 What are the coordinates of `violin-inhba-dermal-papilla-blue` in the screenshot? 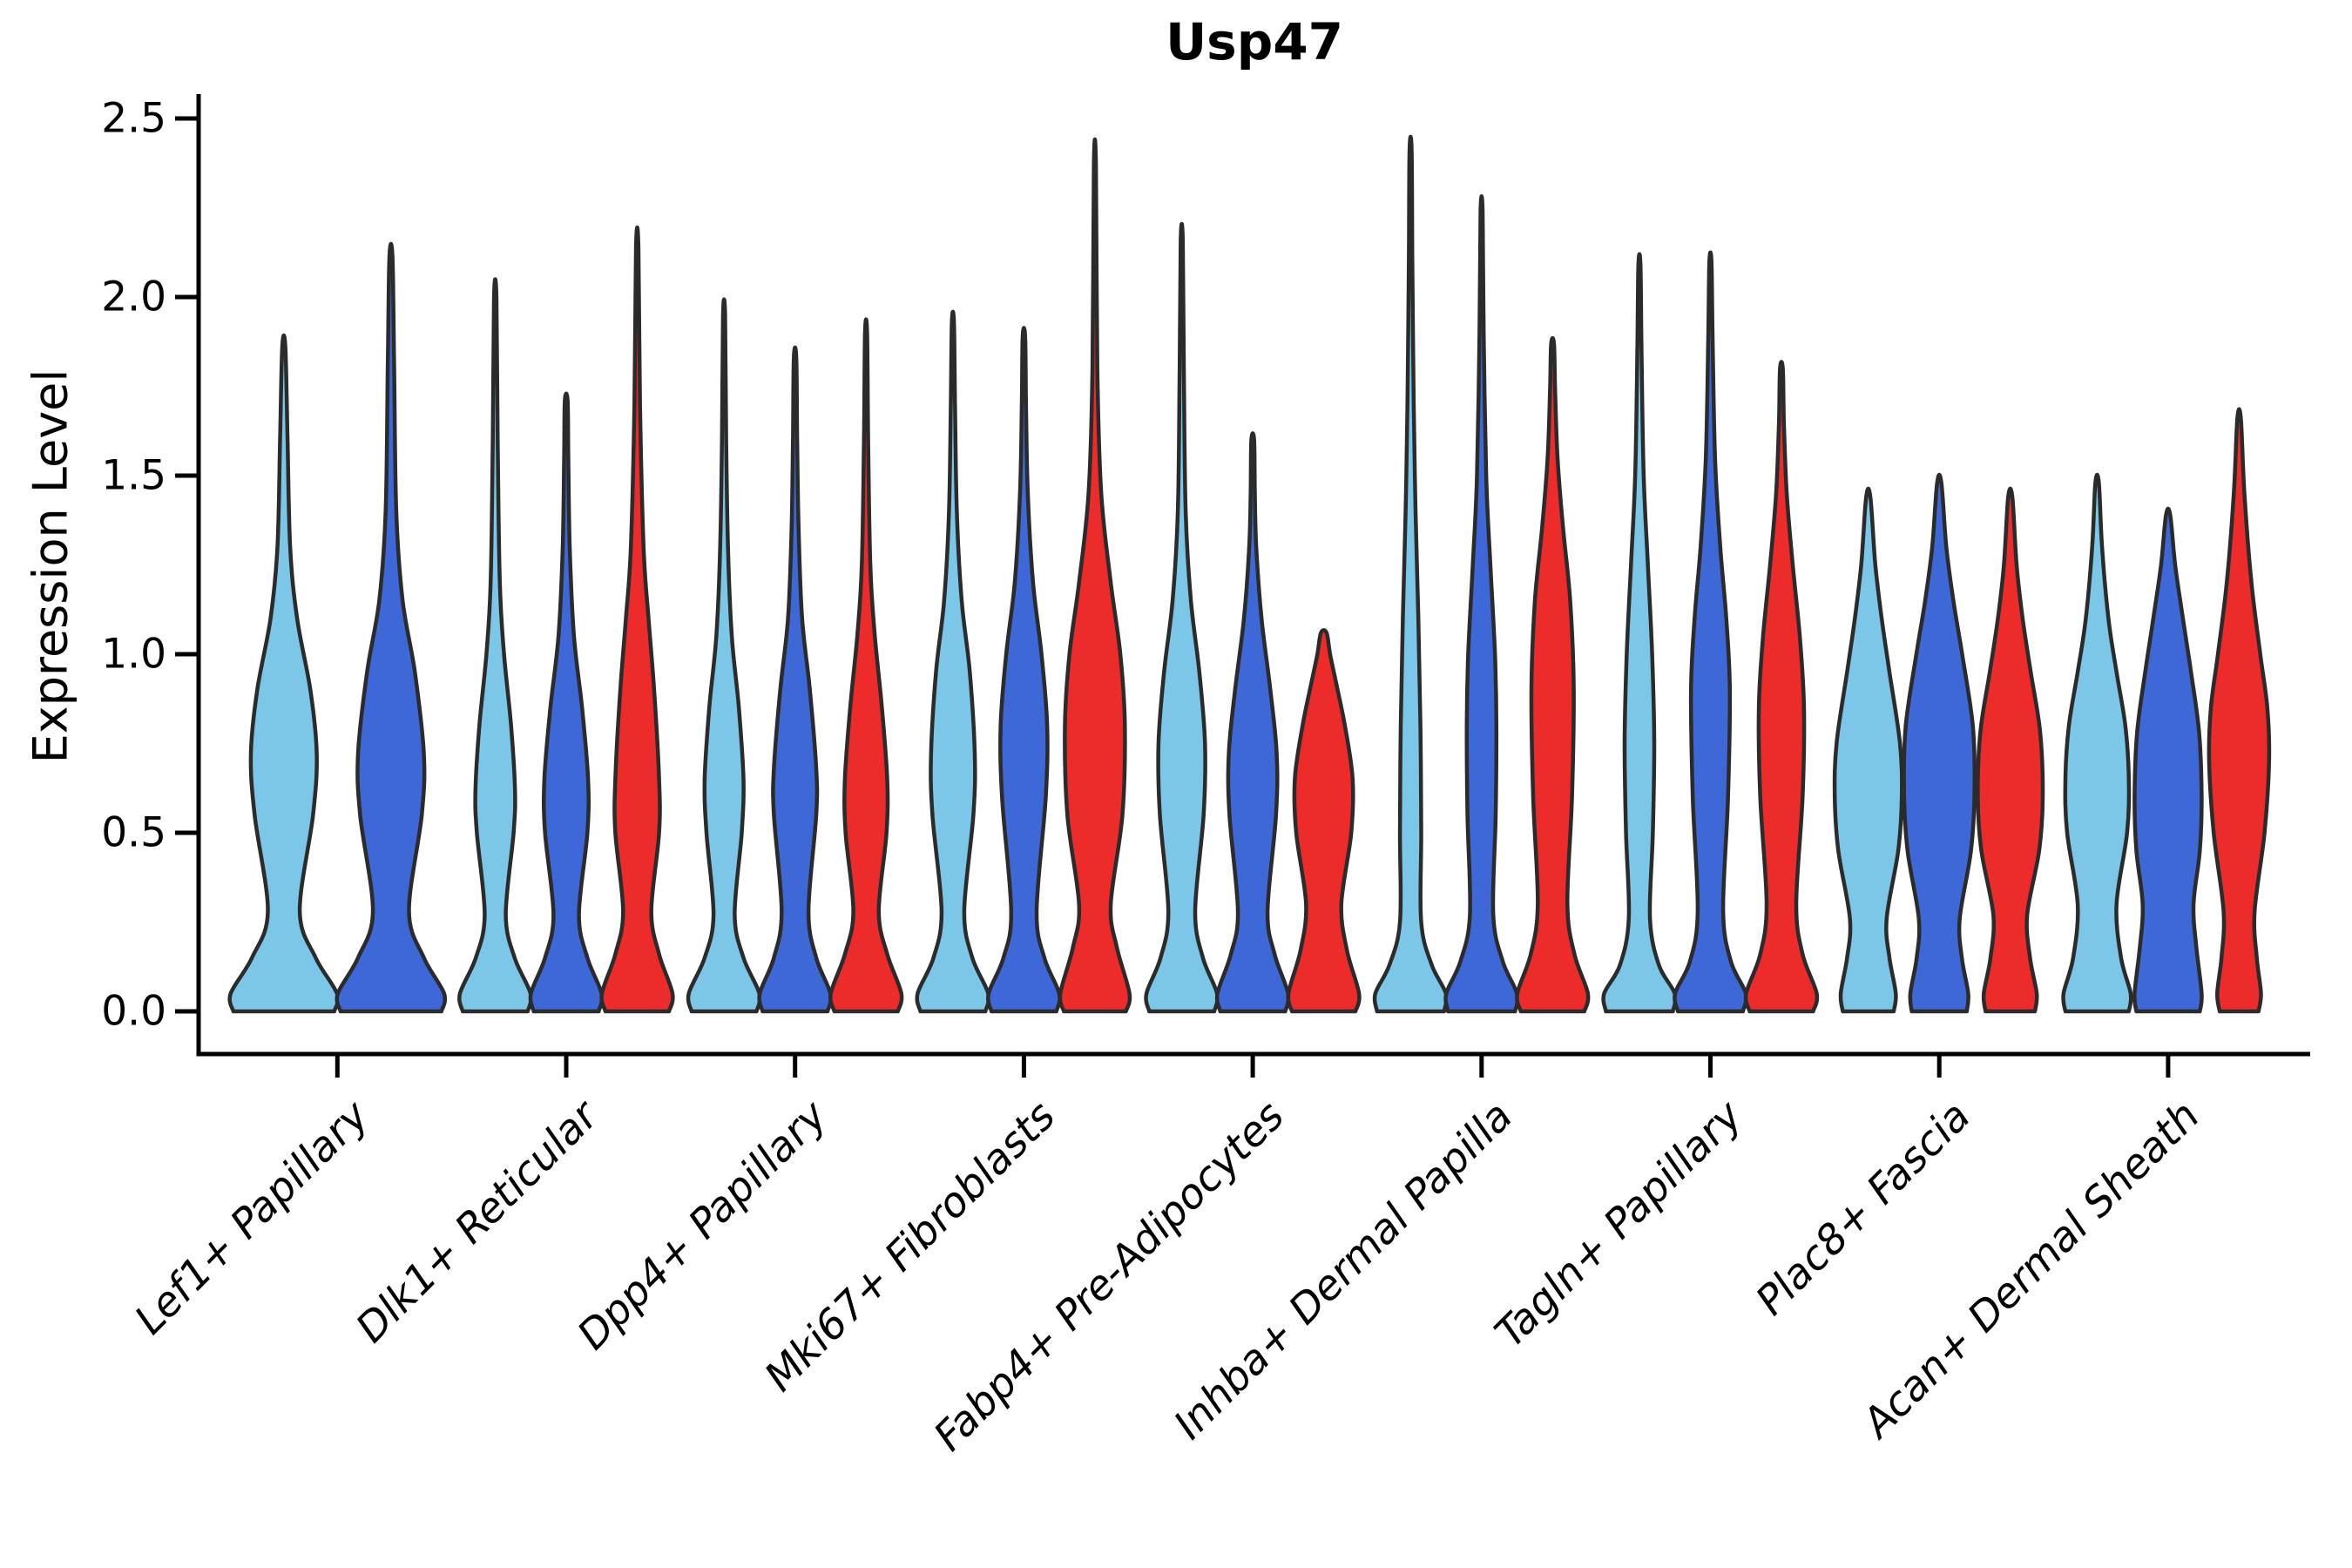 It's located at (1481, 603).